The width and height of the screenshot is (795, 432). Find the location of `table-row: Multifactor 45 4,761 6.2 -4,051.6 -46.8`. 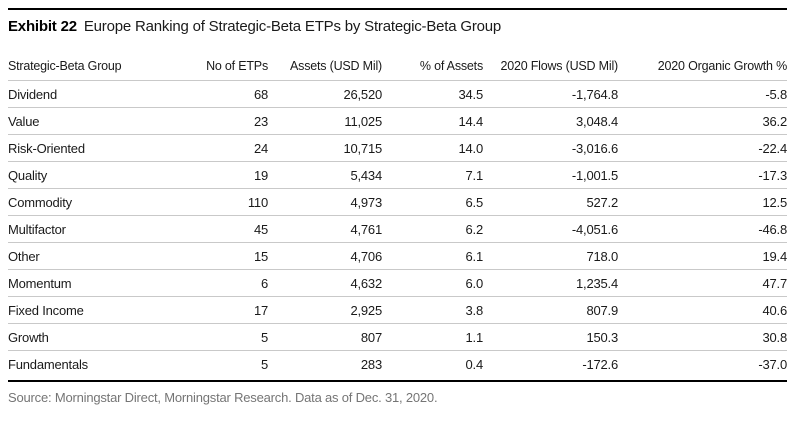

table-row: Multifactor 45 4,761 6.2 -4,051.6 -46.8 is located at coordinates (397, 229).